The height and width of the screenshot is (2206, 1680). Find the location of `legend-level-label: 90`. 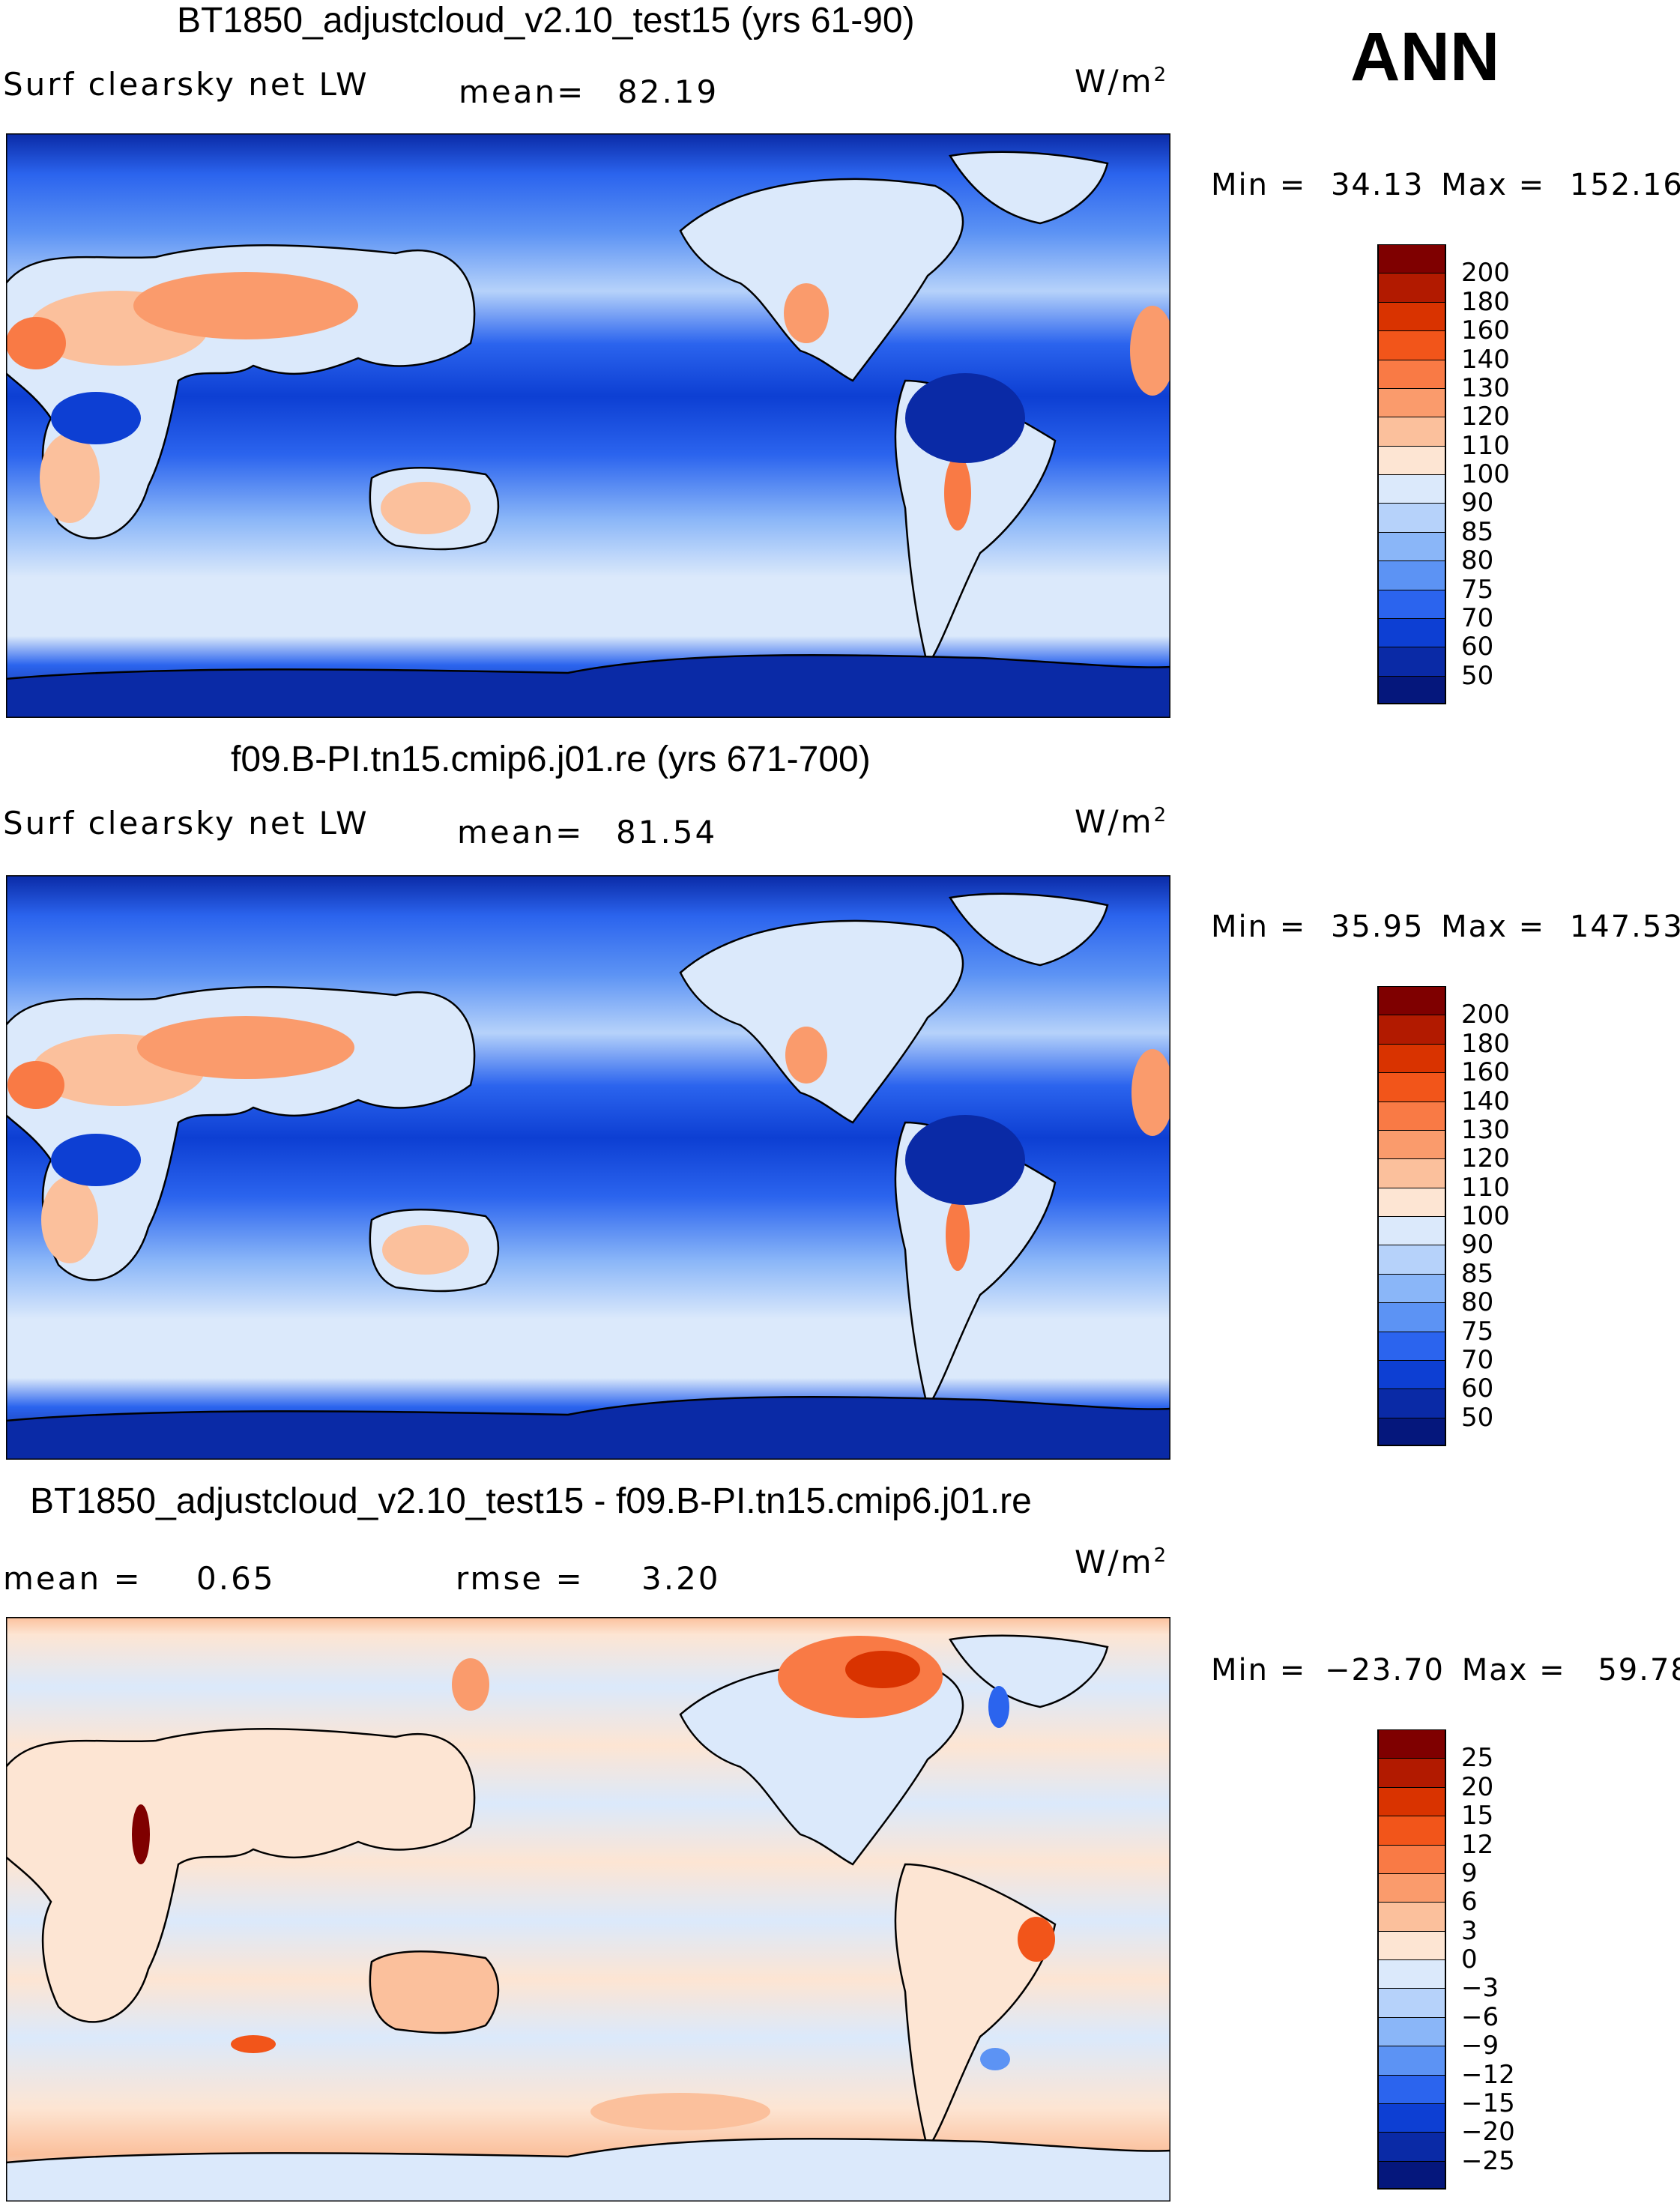

legend-level-label: 90 is located at coordinates (1477, 1245).